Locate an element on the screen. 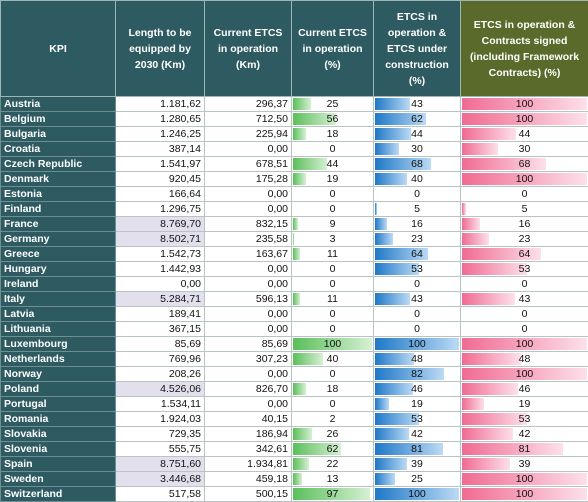 The height and width of the screenshot is (502, 588). etcs-pct-cell: 11 is located at coordinates (333, 254).